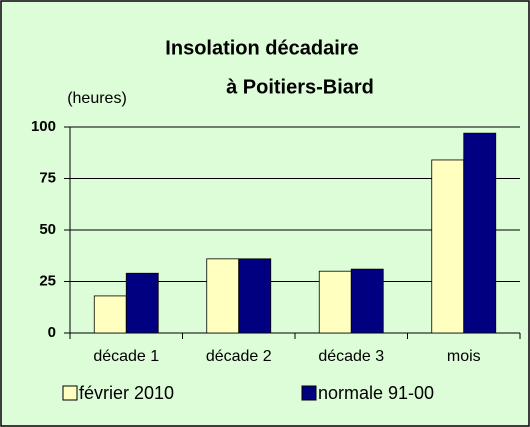 The image size is (530, 427). I want to click on x-tick-label: décade 1, so click(126, 356).